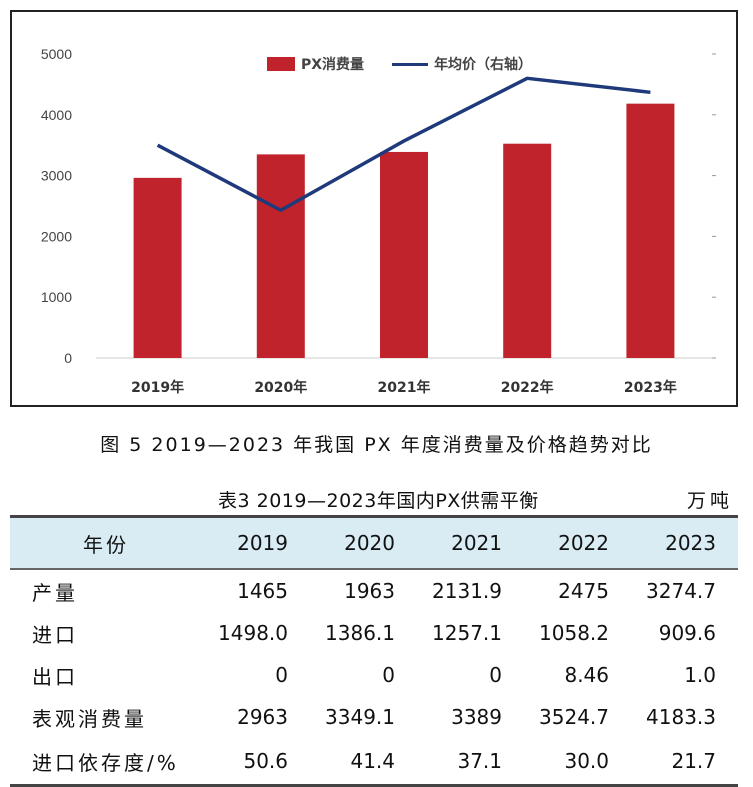 This screenshot has height=787, width=753. What do you see at coordinates (280, 387) in the screenshot?
I see `x-tick-label: 2020年` at bounding box center [280, 387].